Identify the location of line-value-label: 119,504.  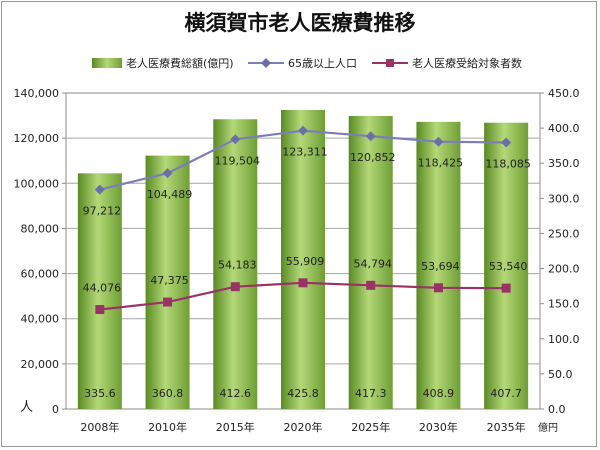
(238, 160).